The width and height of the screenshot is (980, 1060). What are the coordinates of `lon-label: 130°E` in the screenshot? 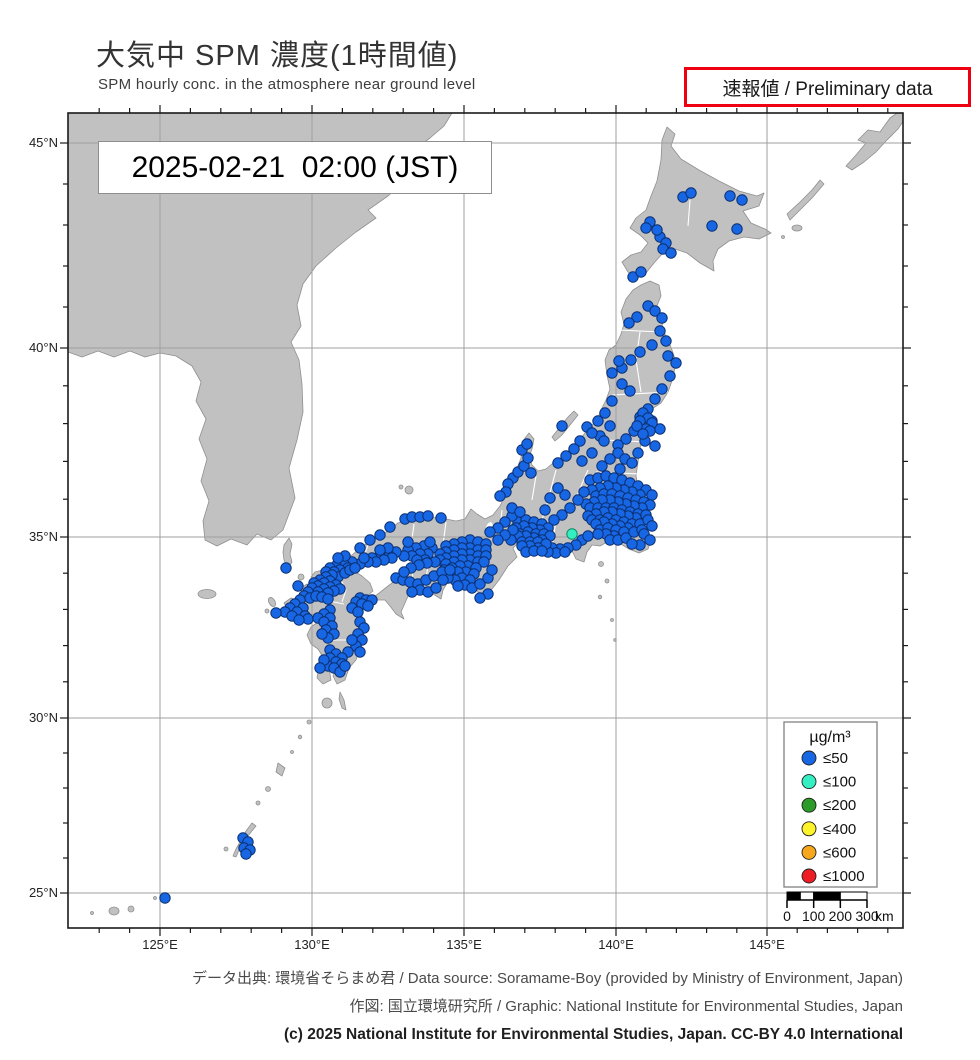 It's located at (312, 944).